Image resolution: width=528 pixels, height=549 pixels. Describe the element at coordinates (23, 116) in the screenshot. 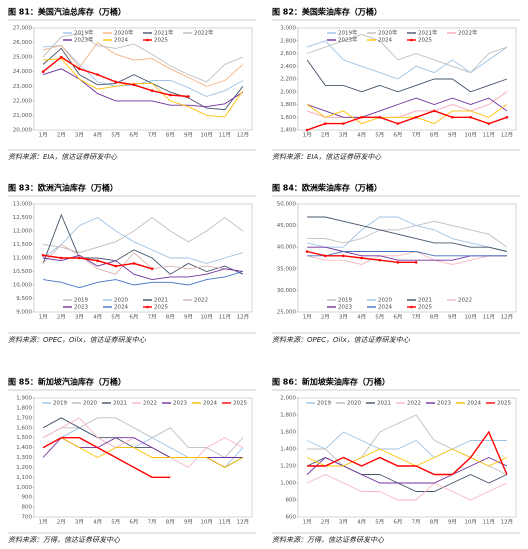

I see `y-tick-label: 21,000` at that location.